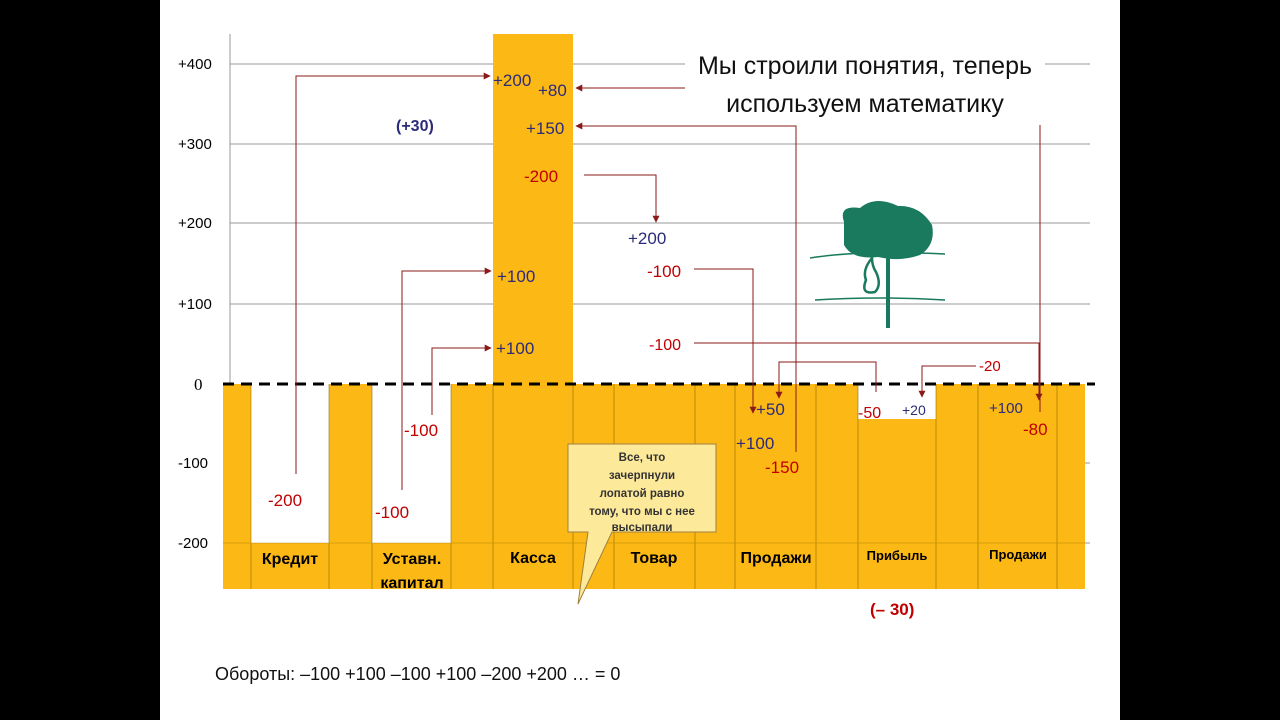 The image size is (1280, 720). I want to click on arrow-pribyl-prod, so click(826, 380).